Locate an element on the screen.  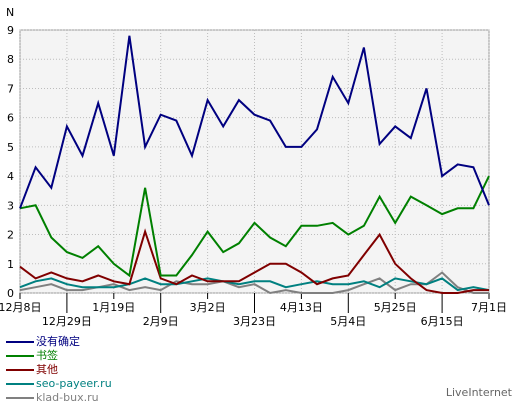
legend-label: 没有确定 is located at coordinates (58, 341).